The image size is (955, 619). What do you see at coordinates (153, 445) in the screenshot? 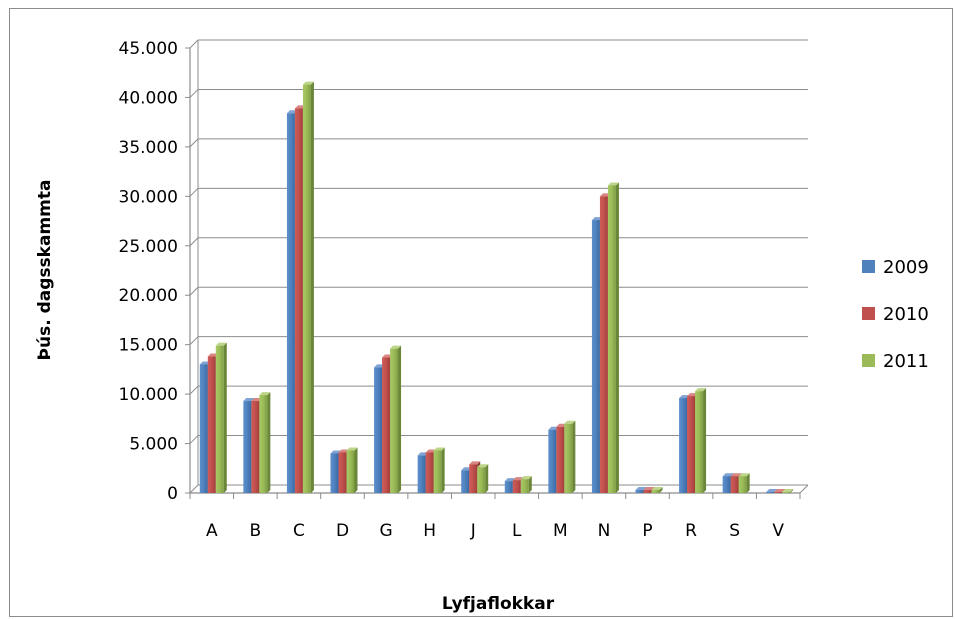
I see `y-tick-label: 5.000` at bounding box center [153, 445].